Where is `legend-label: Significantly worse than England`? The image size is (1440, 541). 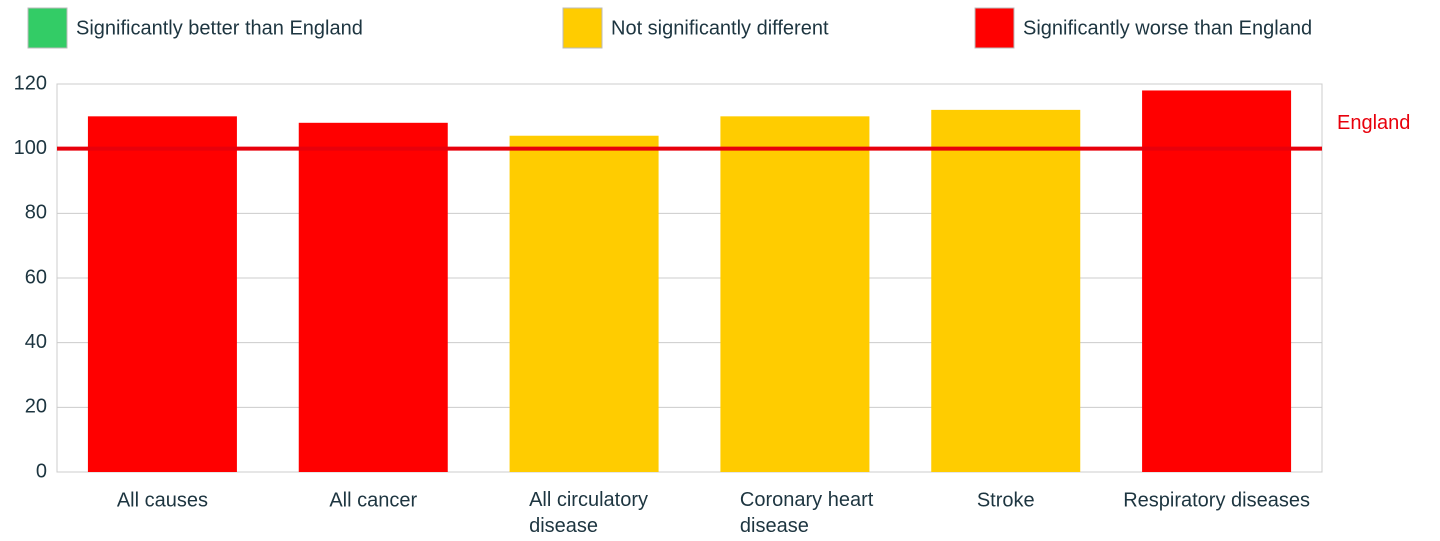 legend-label: Significantly worse than England is located at coordinates (1167, 28).